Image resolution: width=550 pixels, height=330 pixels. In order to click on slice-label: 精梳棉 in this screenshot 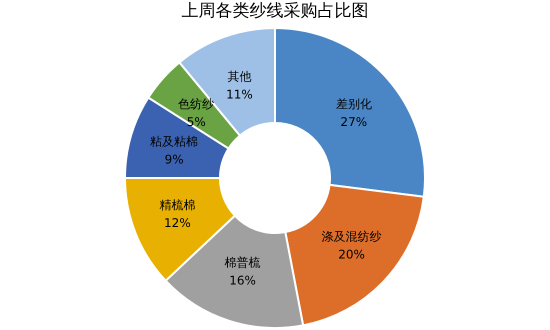, I will do `click(177, 205)`.